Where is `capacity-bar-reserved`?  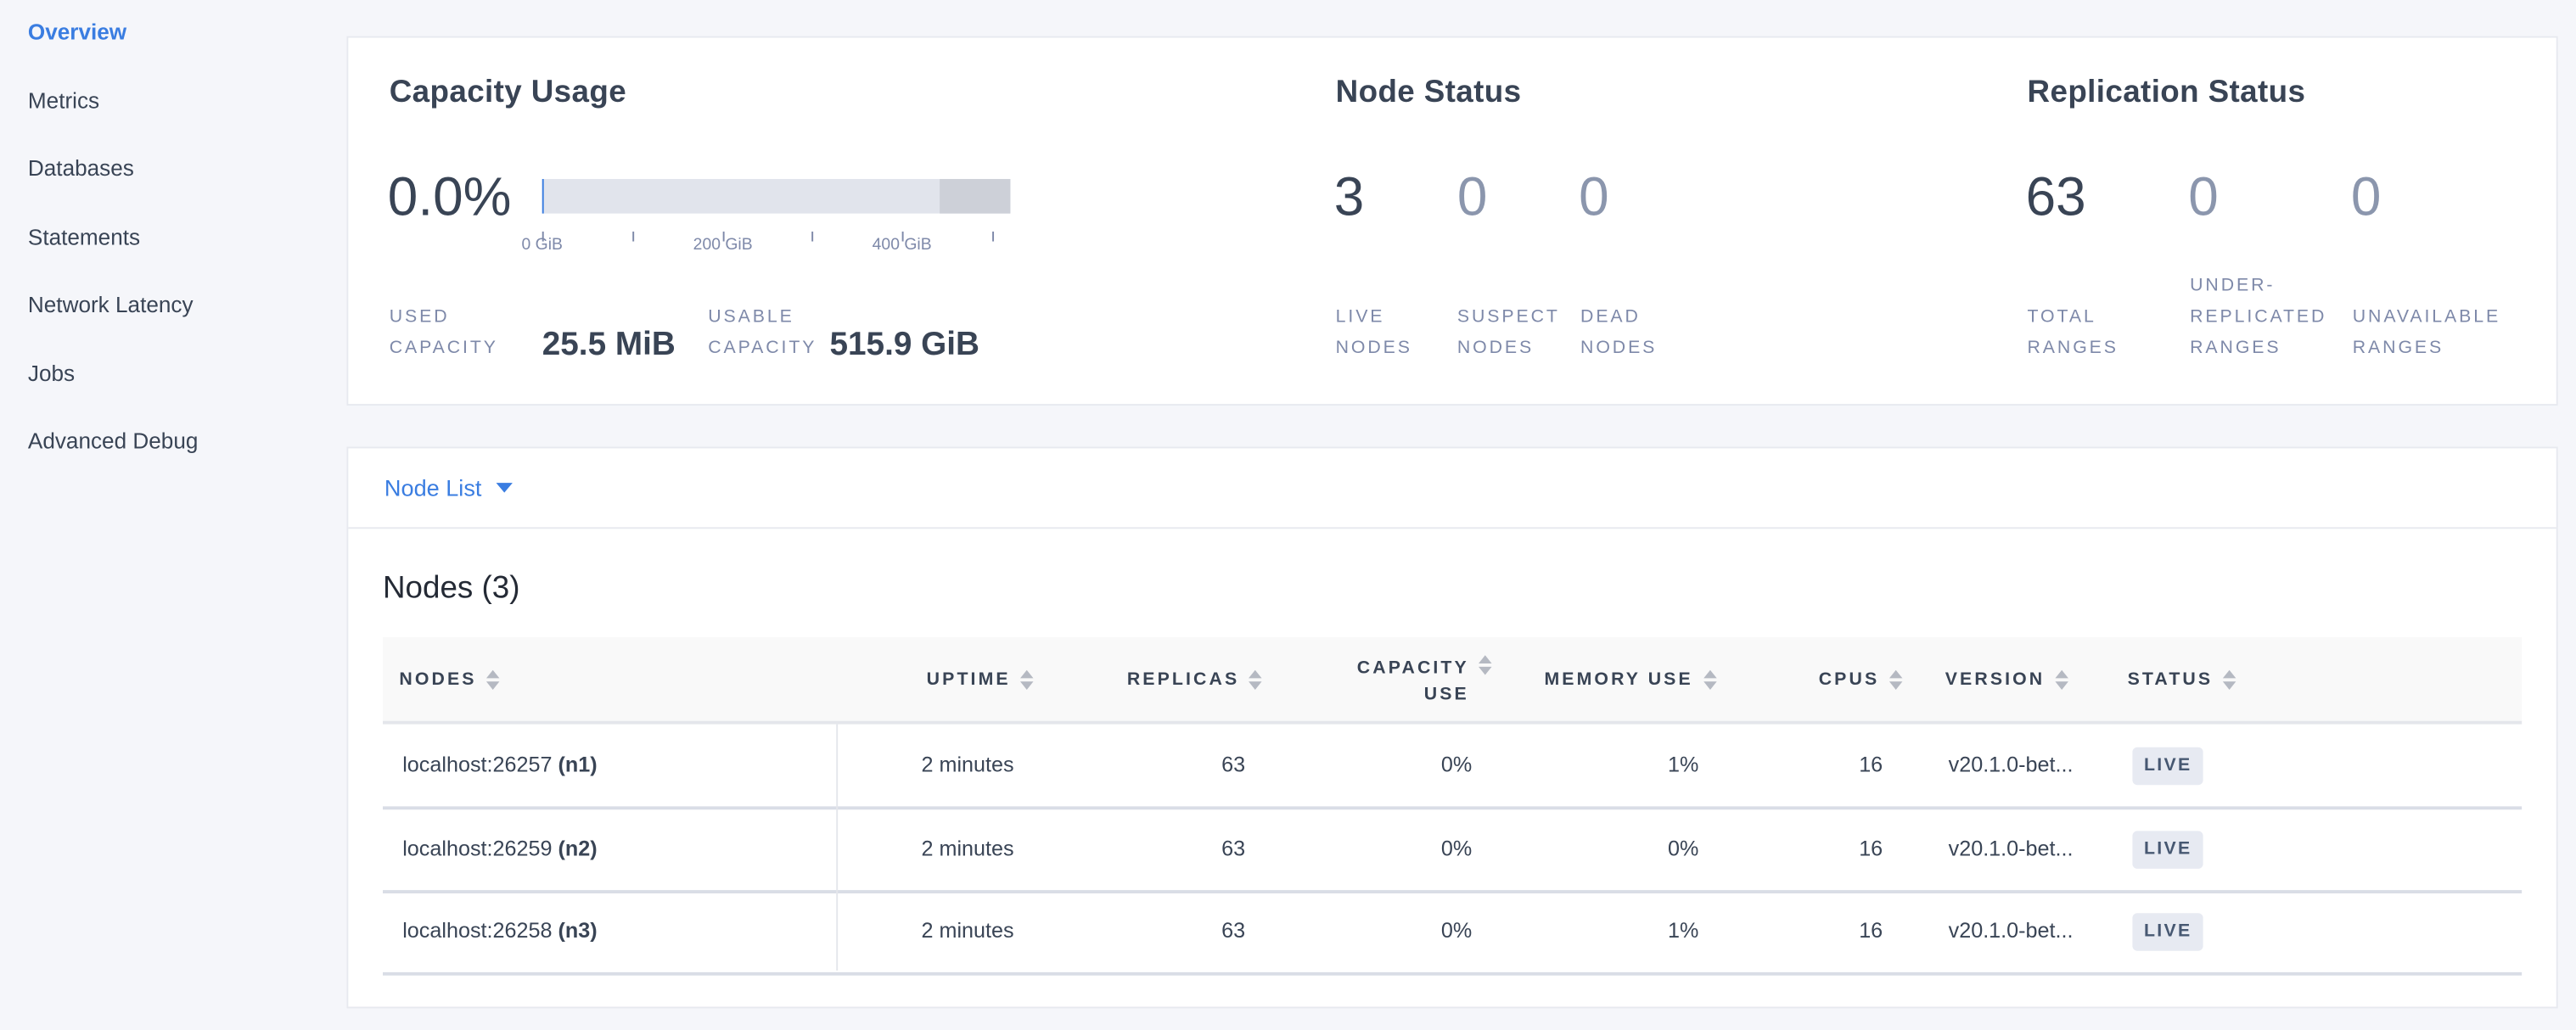 capacity-bar-reserved is located at coordinates (975, 196).